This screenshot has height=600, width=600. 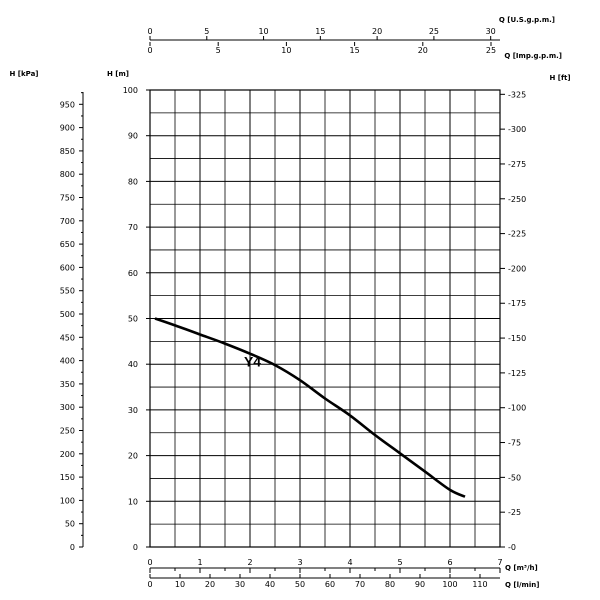 I want to click on tick-label-lmin: 70, so click(x=360, y=584).